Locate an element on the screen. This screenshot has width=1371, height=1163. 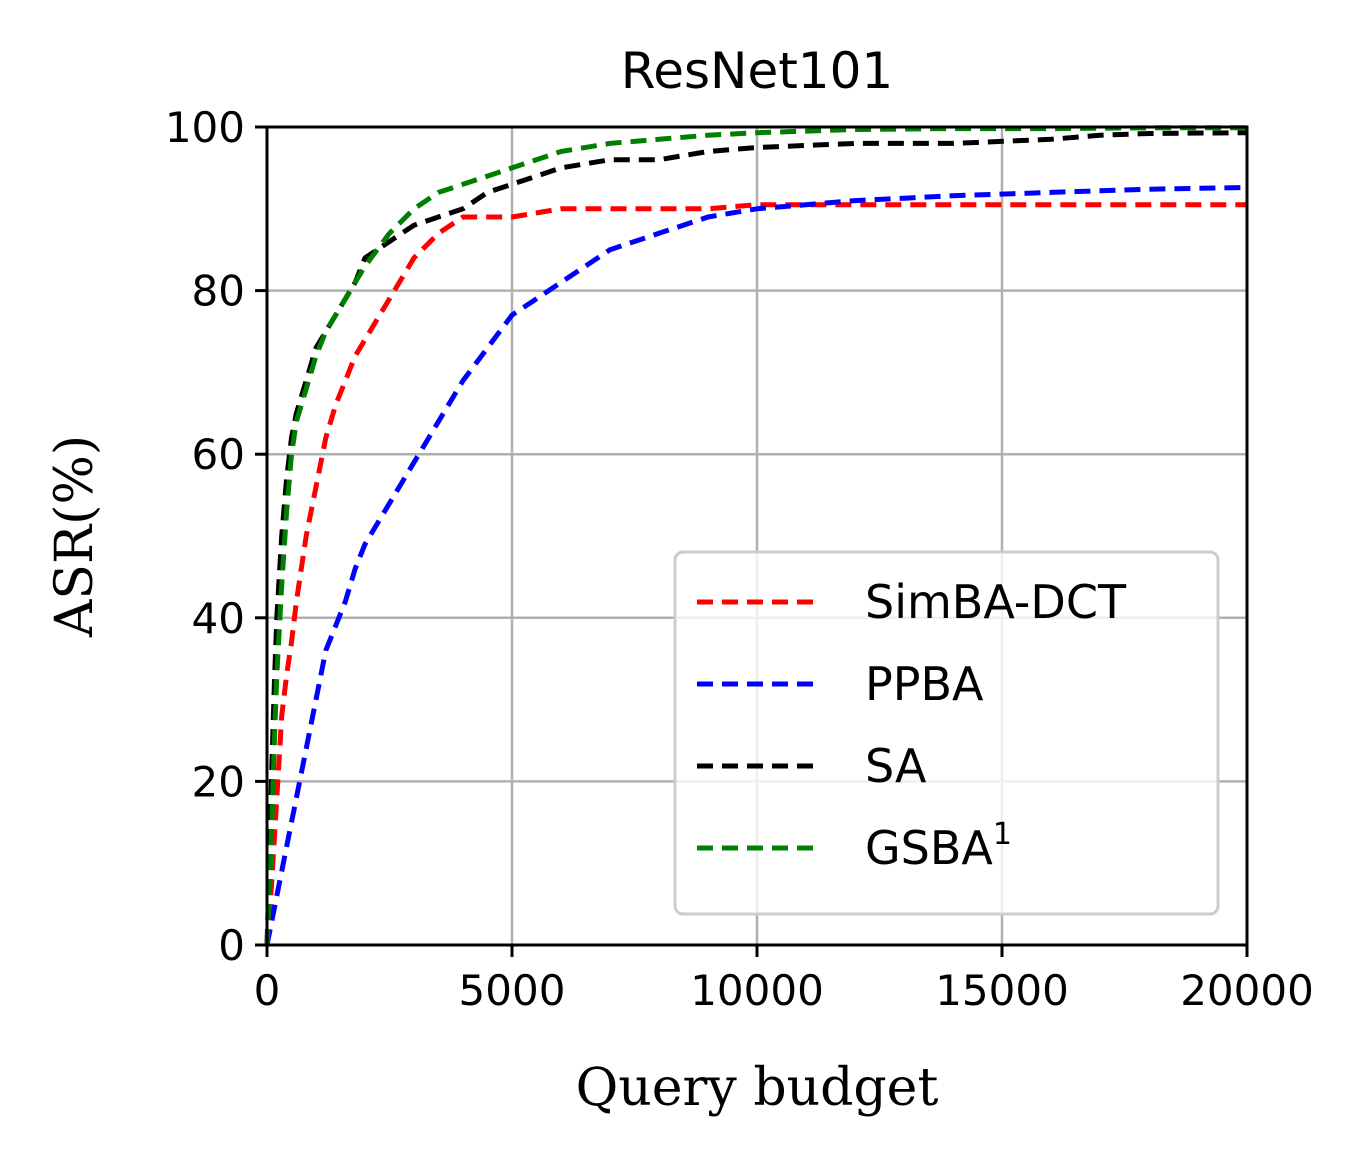
legend-label: GSBA1 is located at coordinates (938, 846).